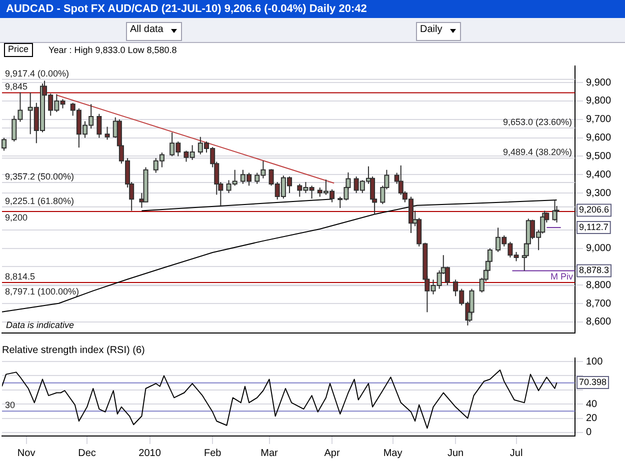 The width and height of the screenshot is (625, 469). Describe the element at coordinates (537, 152) in the screenshot. I see `ref-line-label: 9,489.4 (38.20%)` at that location.